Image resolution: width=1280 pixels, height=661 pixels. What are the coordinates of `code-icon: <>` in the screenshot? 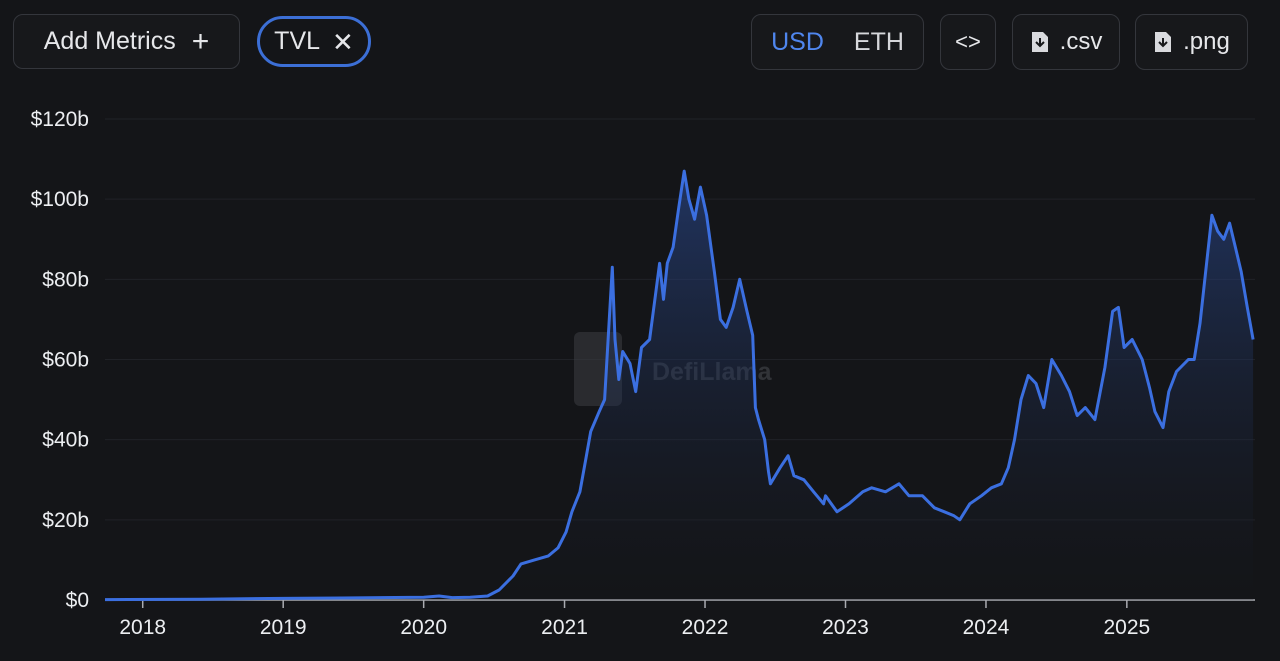 It's located at (968, 41).